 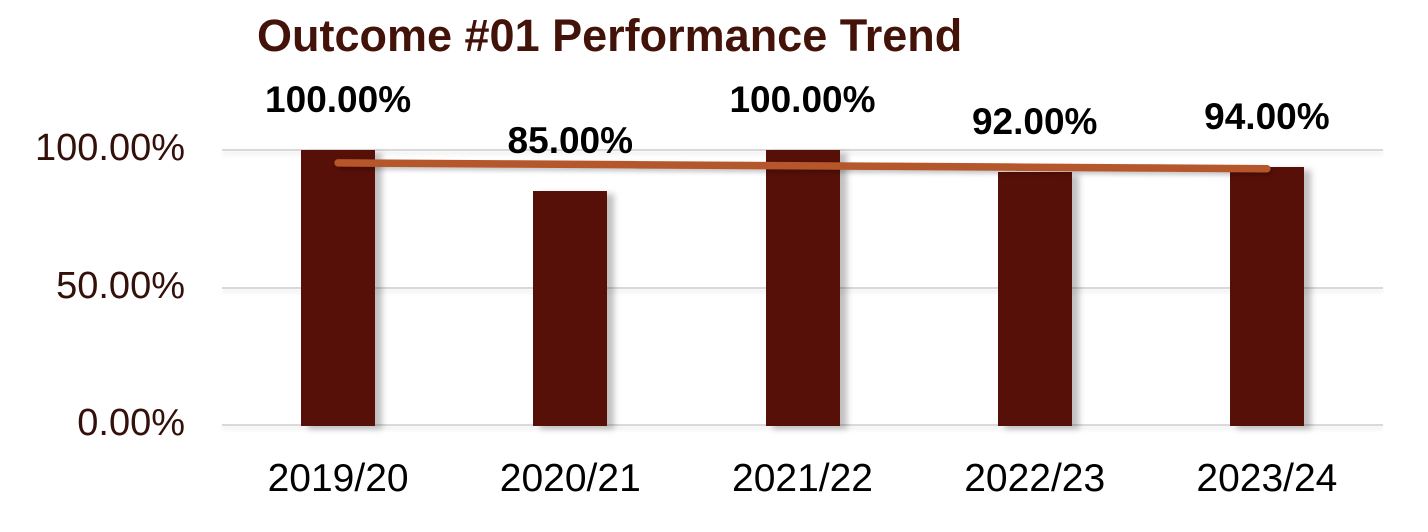 I want to click on x-axis-tick-label: 2021/22, so click(x=802, y=478).